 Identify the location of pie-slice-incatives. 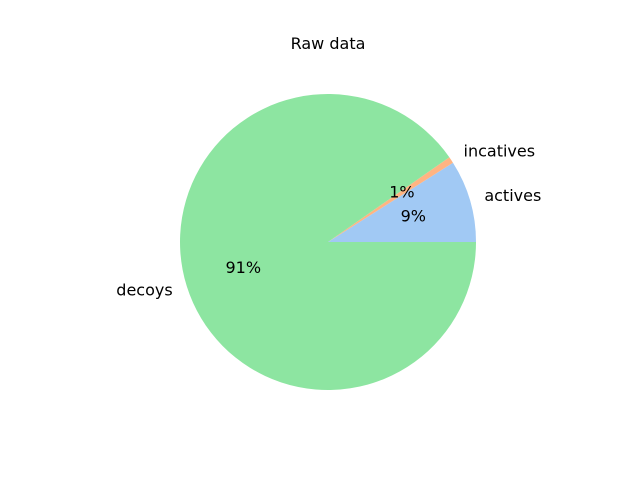
(390, 199).